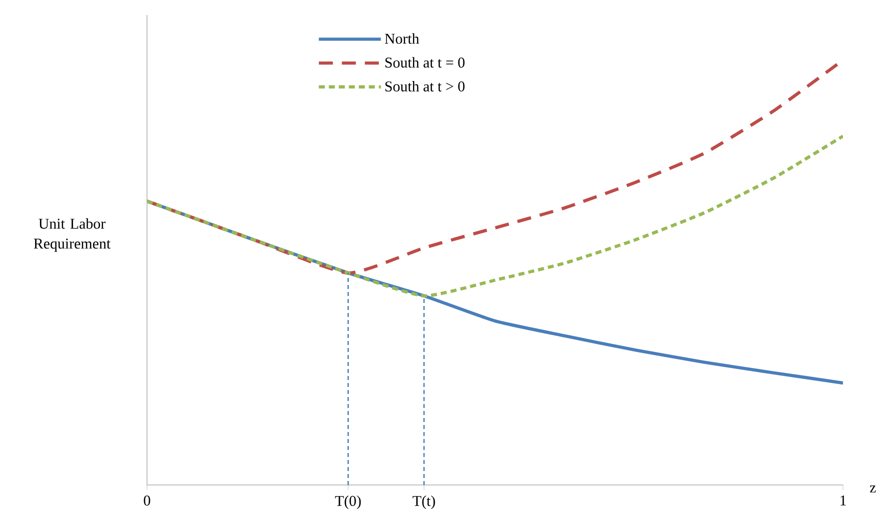 The width and height of the screenshot is (883, 529). I want to click on y-axis-title: Unit Labor Requirement, so click(72, 235).